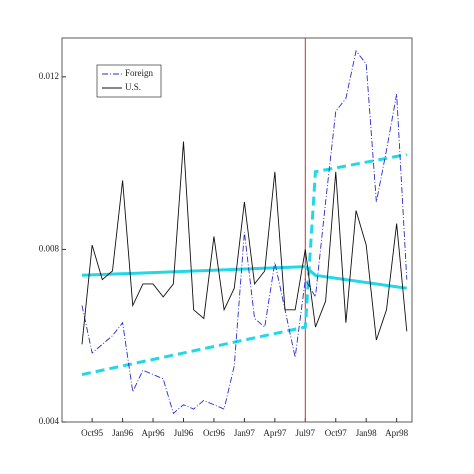 The height and width of the screenshot is (474, 474). What do you see at coordinates (49, 421) in the screenshot?
I see `y-tick-label: 0.004` at bounding box center [49, 421].